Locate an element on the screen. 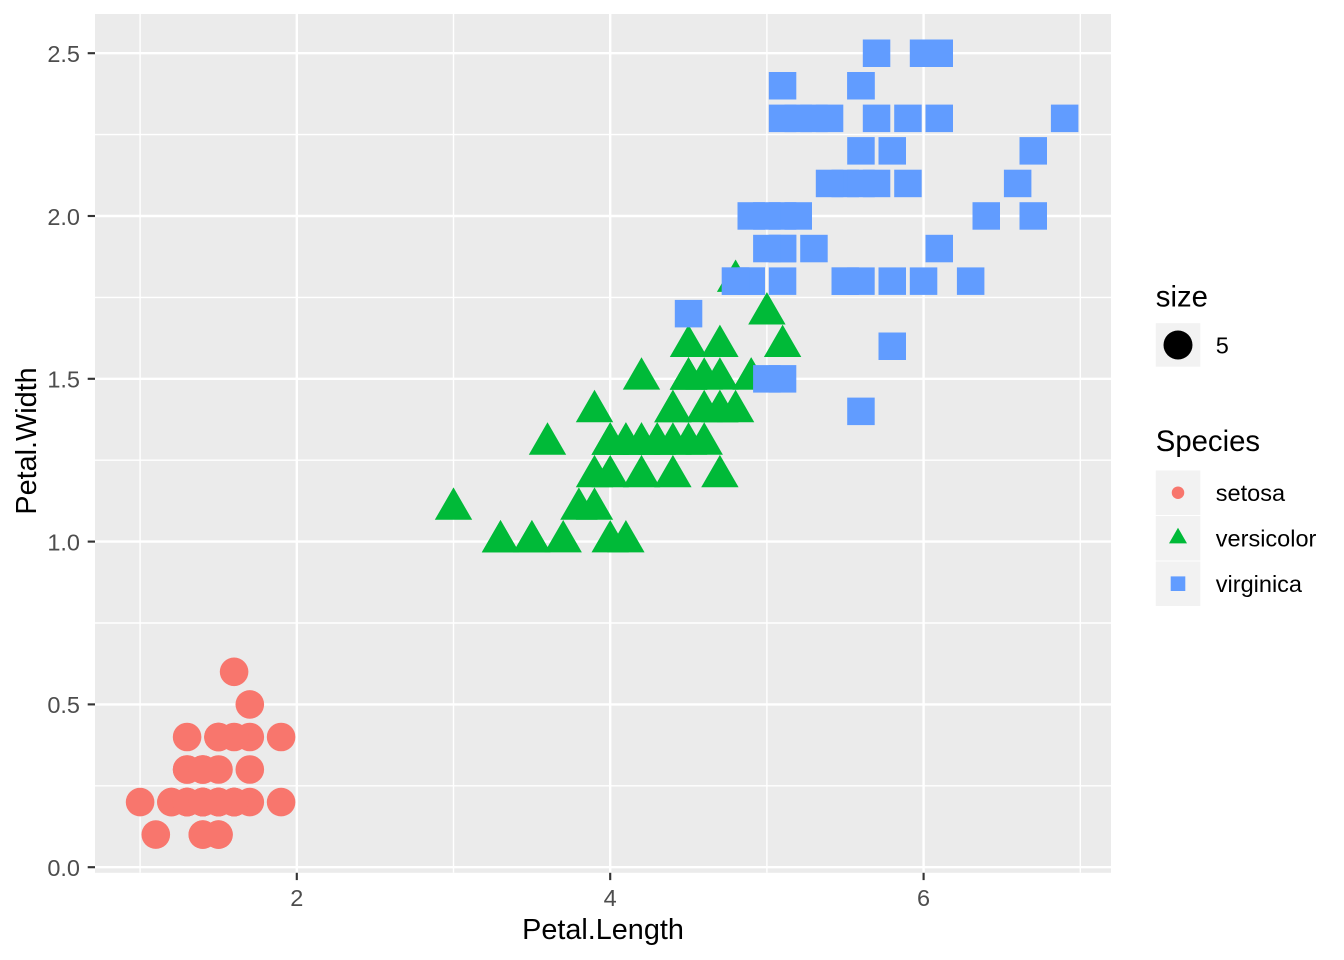 This screenshot has width=1344, height=960. svg-text: 6 is located at coordinates (923, 898).